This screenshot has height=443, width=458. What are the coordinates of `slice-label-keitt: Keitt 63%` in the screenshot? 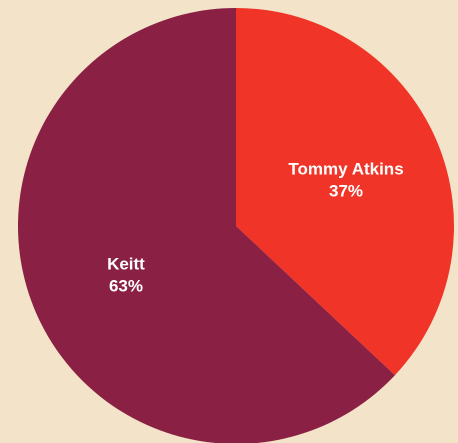 It's located at (126, 275).